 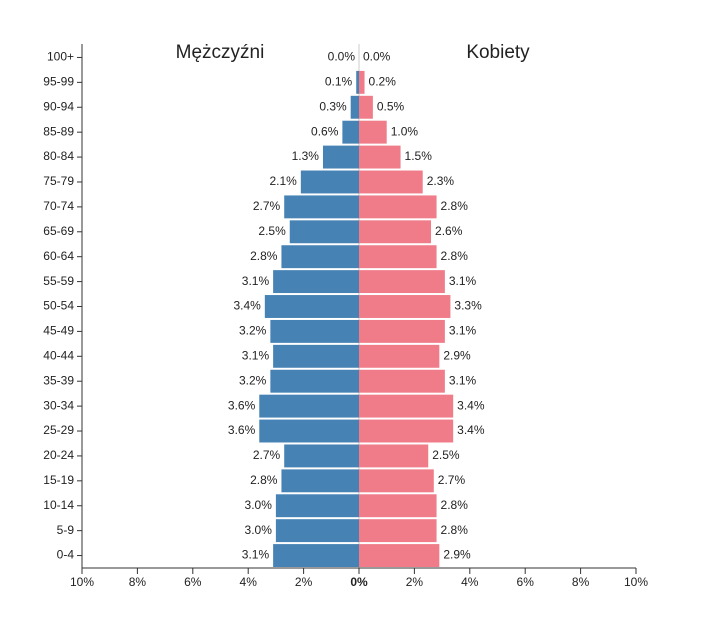 What do you see at coordinates (58, 131) in the screenshot?
I see `y-tick-label: 85-89` at bounding box center [58, 131].